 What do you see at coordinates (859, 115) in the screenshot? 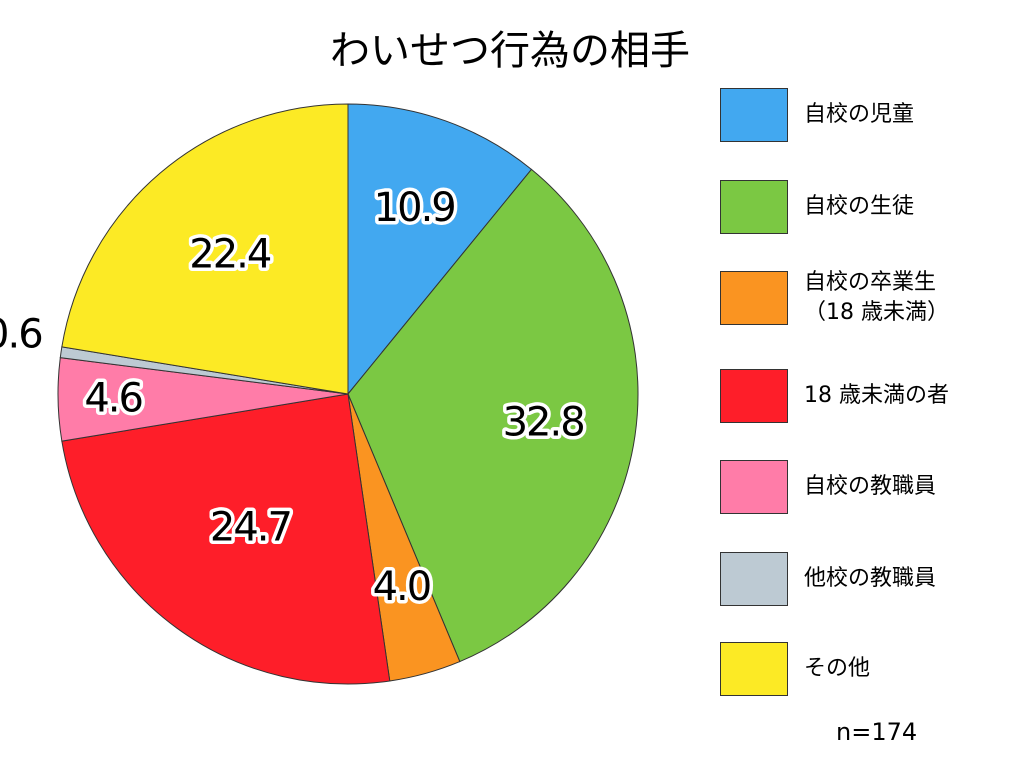
I see `legend-label: 自校の児童` at bounding box center [859, 115].